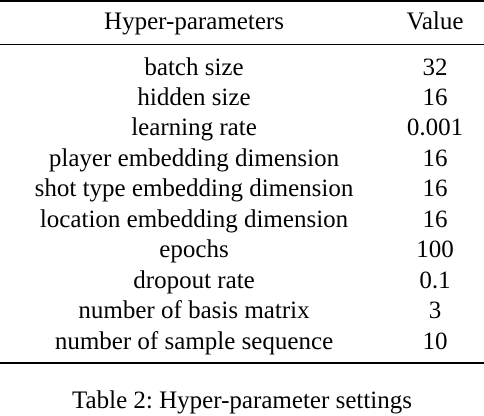 The image size is (484, 416). I want to click on table-row: dropout rate 0.1, so click(242, 281).